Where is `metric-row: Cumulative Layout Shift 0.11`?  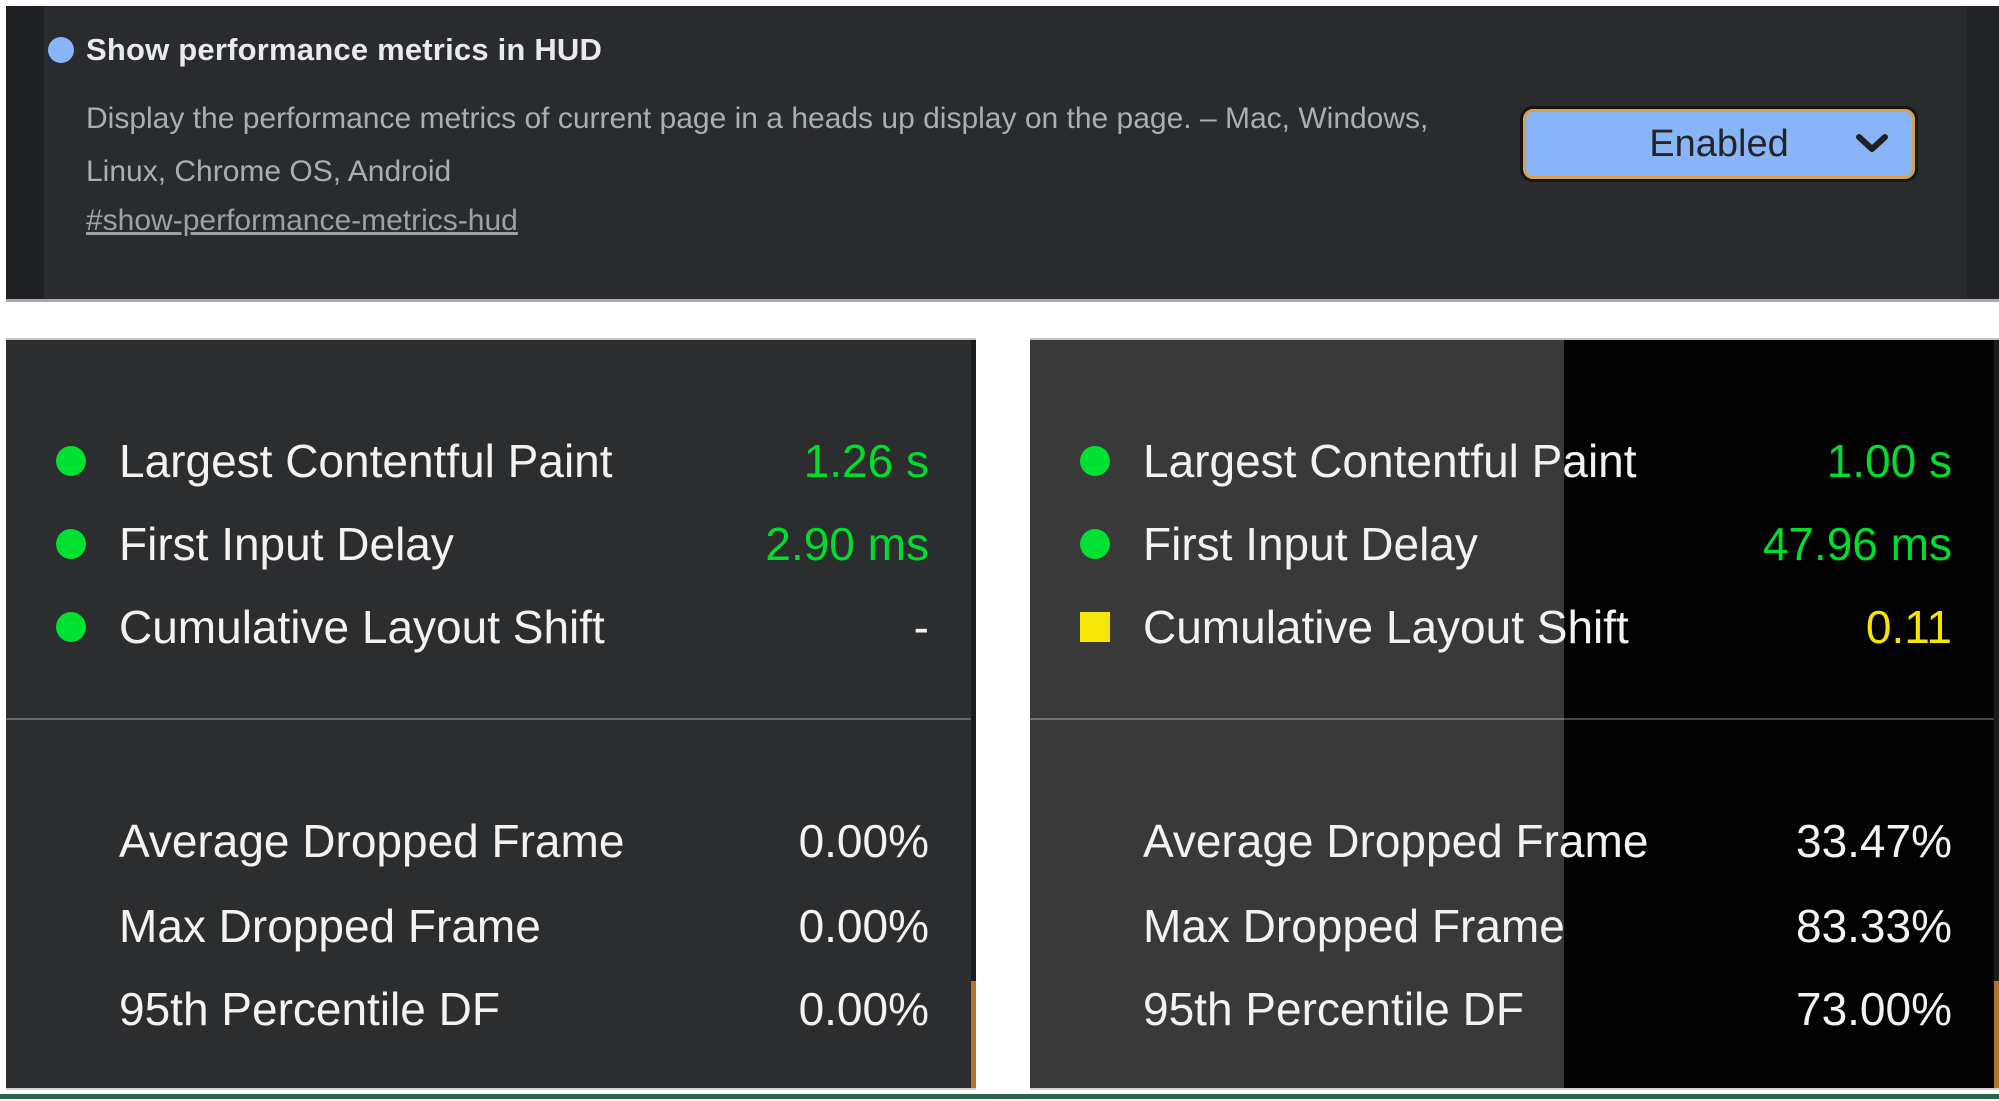
metric-row: Cumulative Layout Shift 0.11 is located at coordinates (1516, 627).